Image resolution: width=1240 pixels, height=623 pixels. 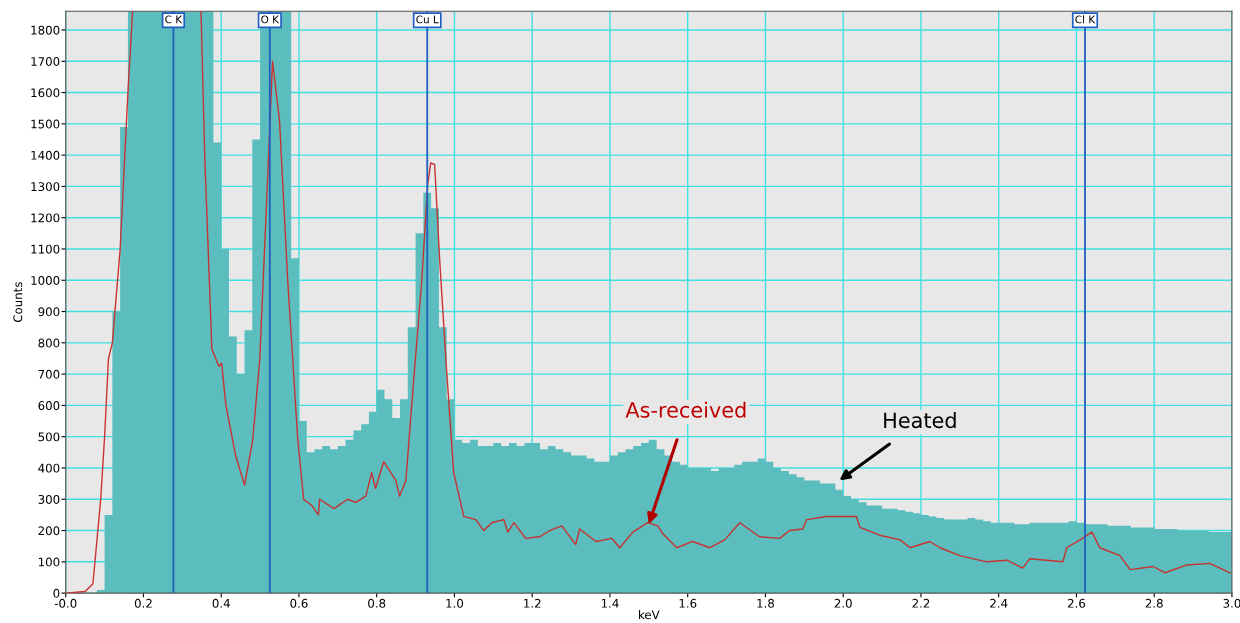 What do you see at coordinates (610, 603) in the screenshot?
I see `x-tick-label: 1.4` at bounding box center [610, 603].